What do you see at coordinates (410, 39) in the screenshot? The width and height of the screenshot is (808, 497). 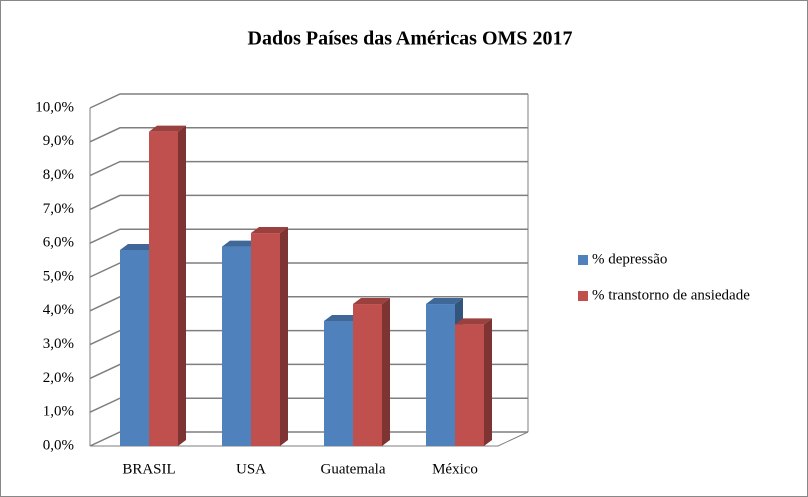 I see `chart-title: Dados Países das Américas OMS 2017` at bounding box center [410, 39].